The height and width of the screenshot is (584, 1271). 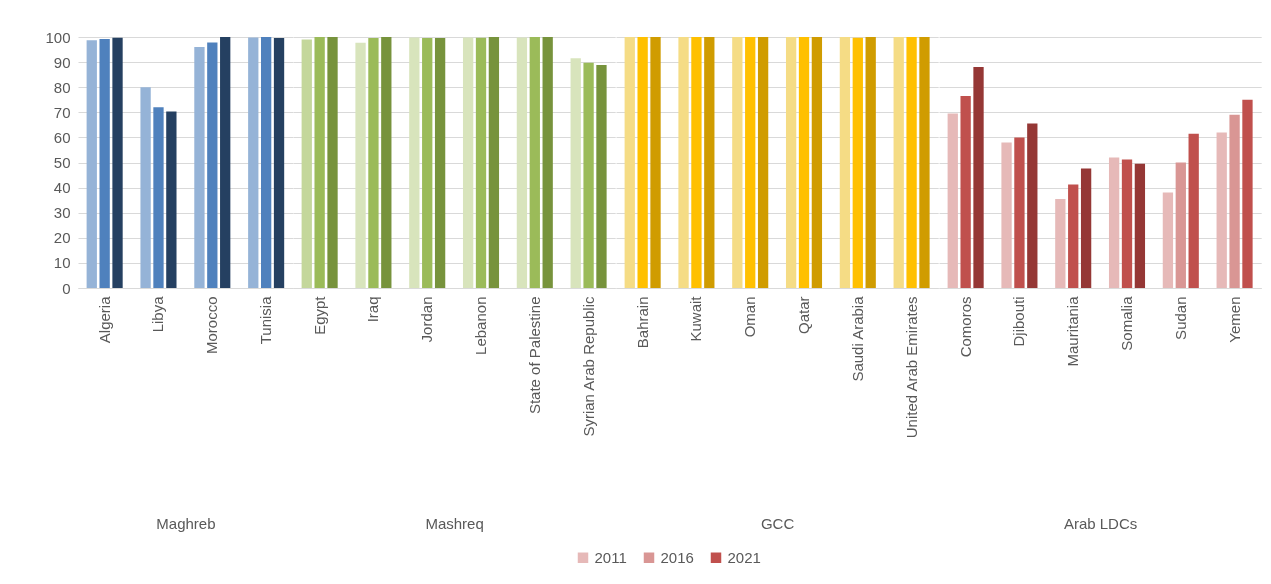 What do you see at coordinates (1019, 321) in the screenshot?
I see `x-tick-label: Djibouti` at bounding box center [1019, 321].